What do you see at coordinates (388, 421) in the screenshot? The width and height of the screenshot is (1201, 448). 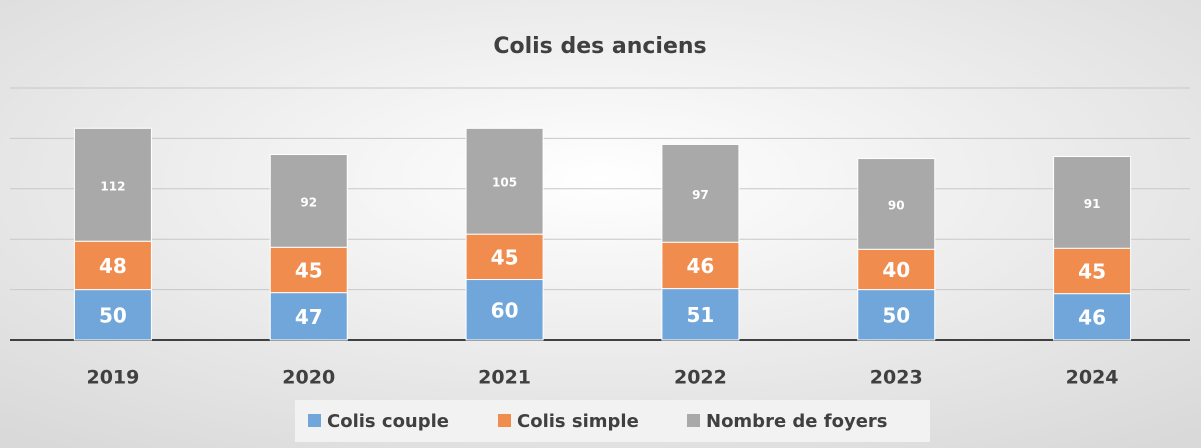 I see `legend-label: Colis couple` at bounding box center [388, 421].